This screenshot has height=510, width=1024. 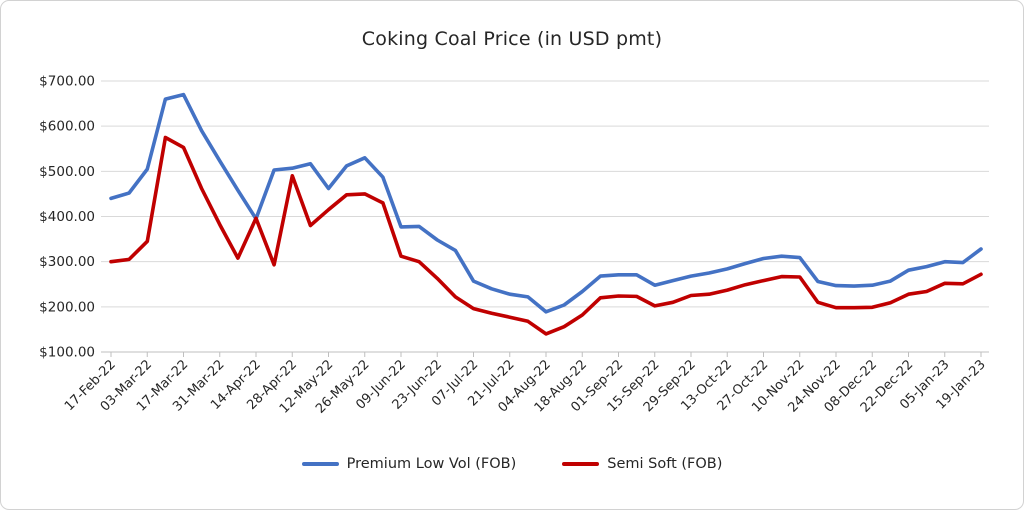 I want to click on legend: Premium Low Vol (FOB) Semi Soft (FOB), so click(x=512, y=464).